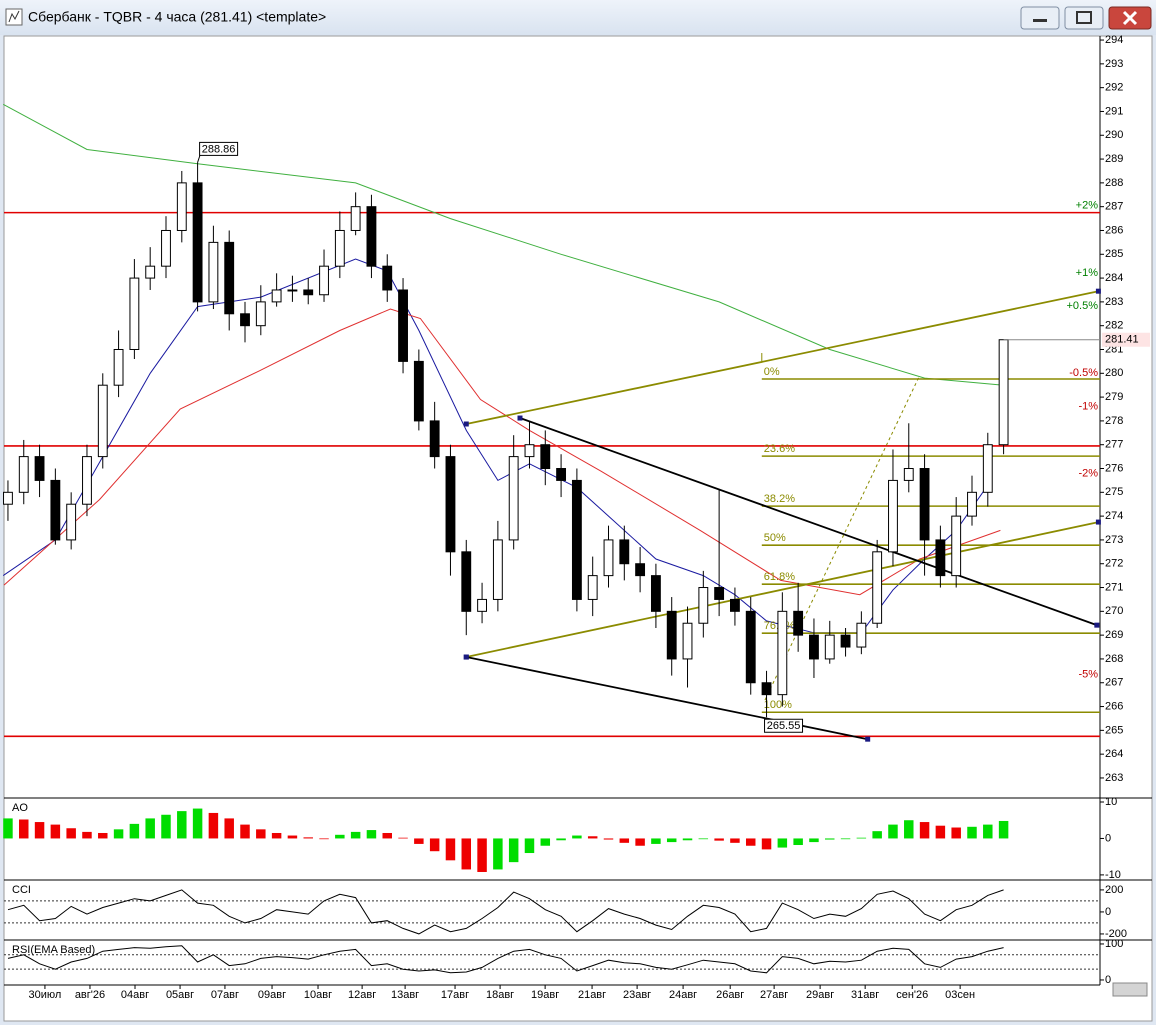 Image resolution: width=1156 pixels, height=1025 pixels. Describe the element at coordinates (1114, 778) in the screenshot. I see `y-tick-label: 263` at that location.